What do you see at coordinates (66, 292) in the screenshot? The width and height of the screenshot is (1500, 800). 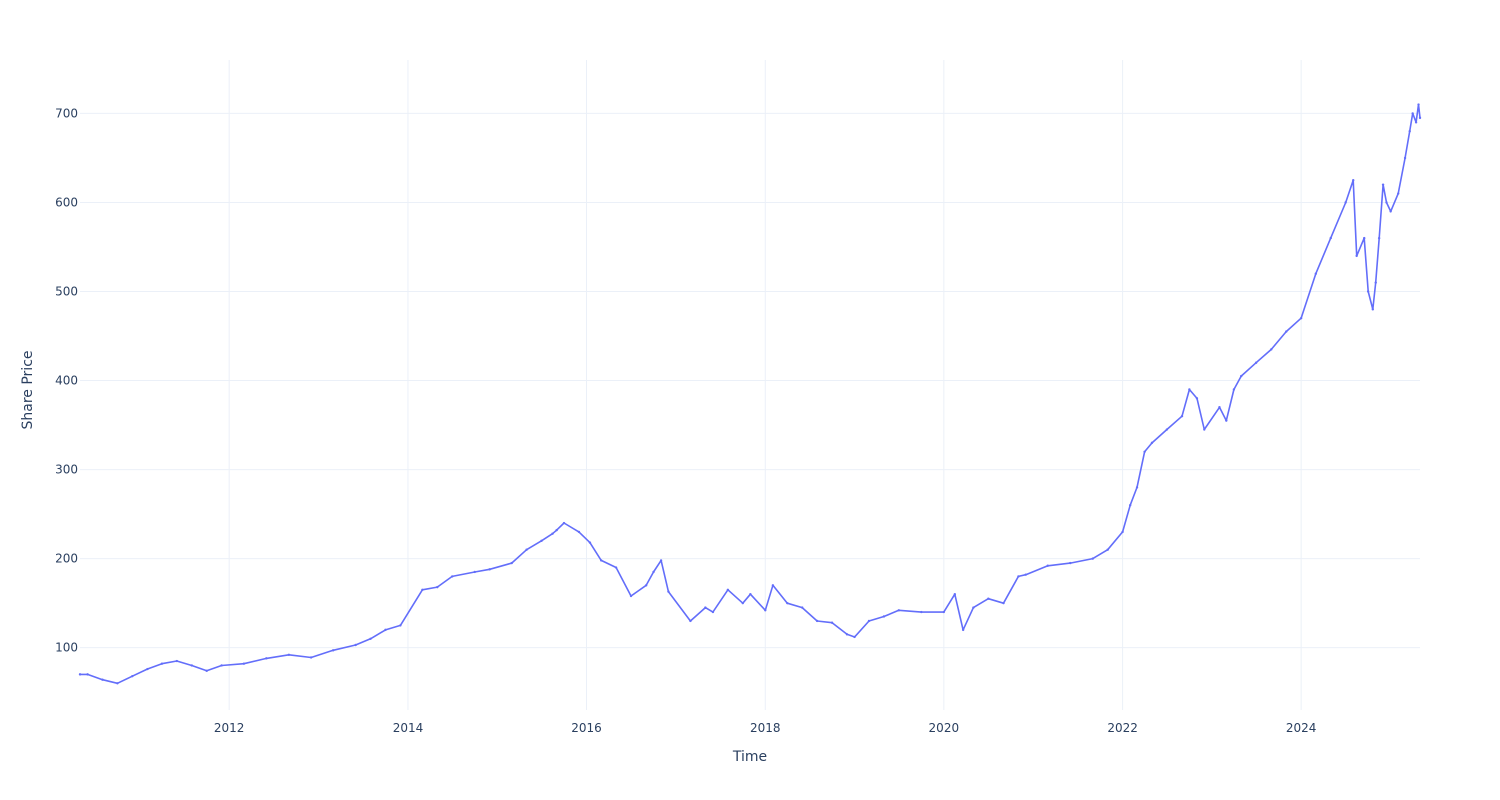 I see `y-tick-label: 500` at bounding box center [66, 292].